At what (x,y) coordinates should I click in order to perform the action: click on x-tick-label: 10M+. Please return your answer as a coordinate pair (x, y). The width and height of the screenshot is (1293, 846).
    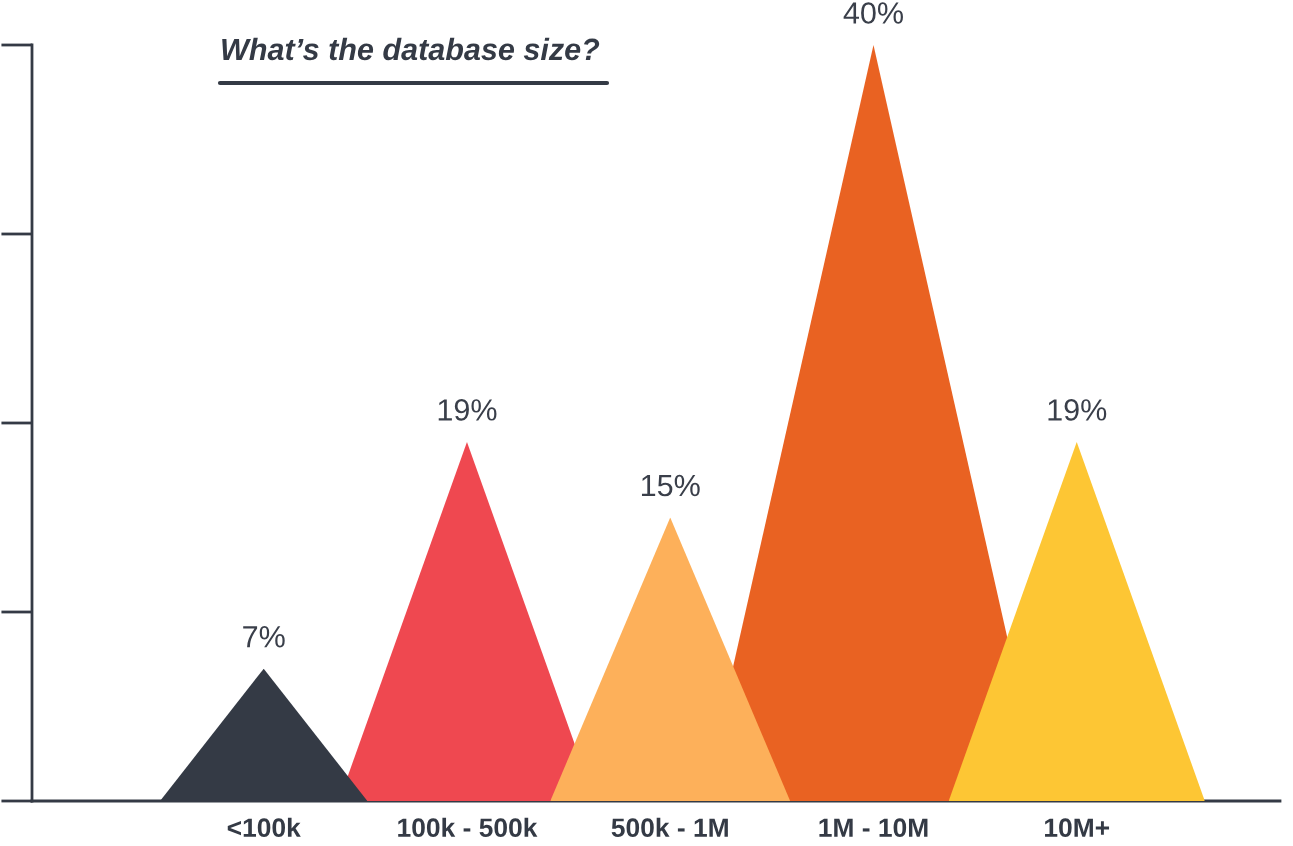
    Looking at the image, I should click on (1077, 828).